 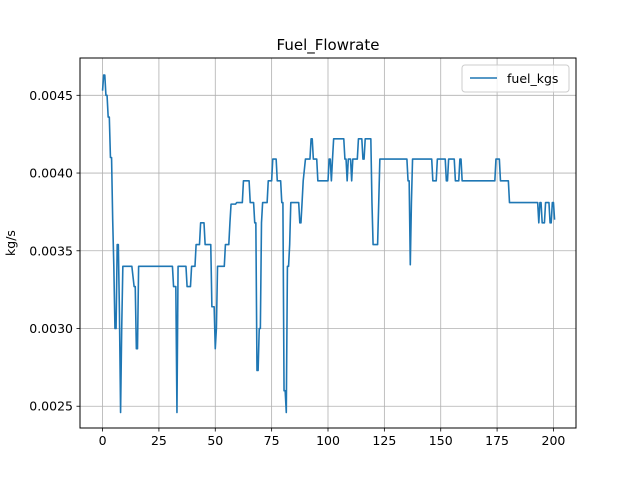 I want to click on x-tick-label: 150, so click(x=441, y=440).